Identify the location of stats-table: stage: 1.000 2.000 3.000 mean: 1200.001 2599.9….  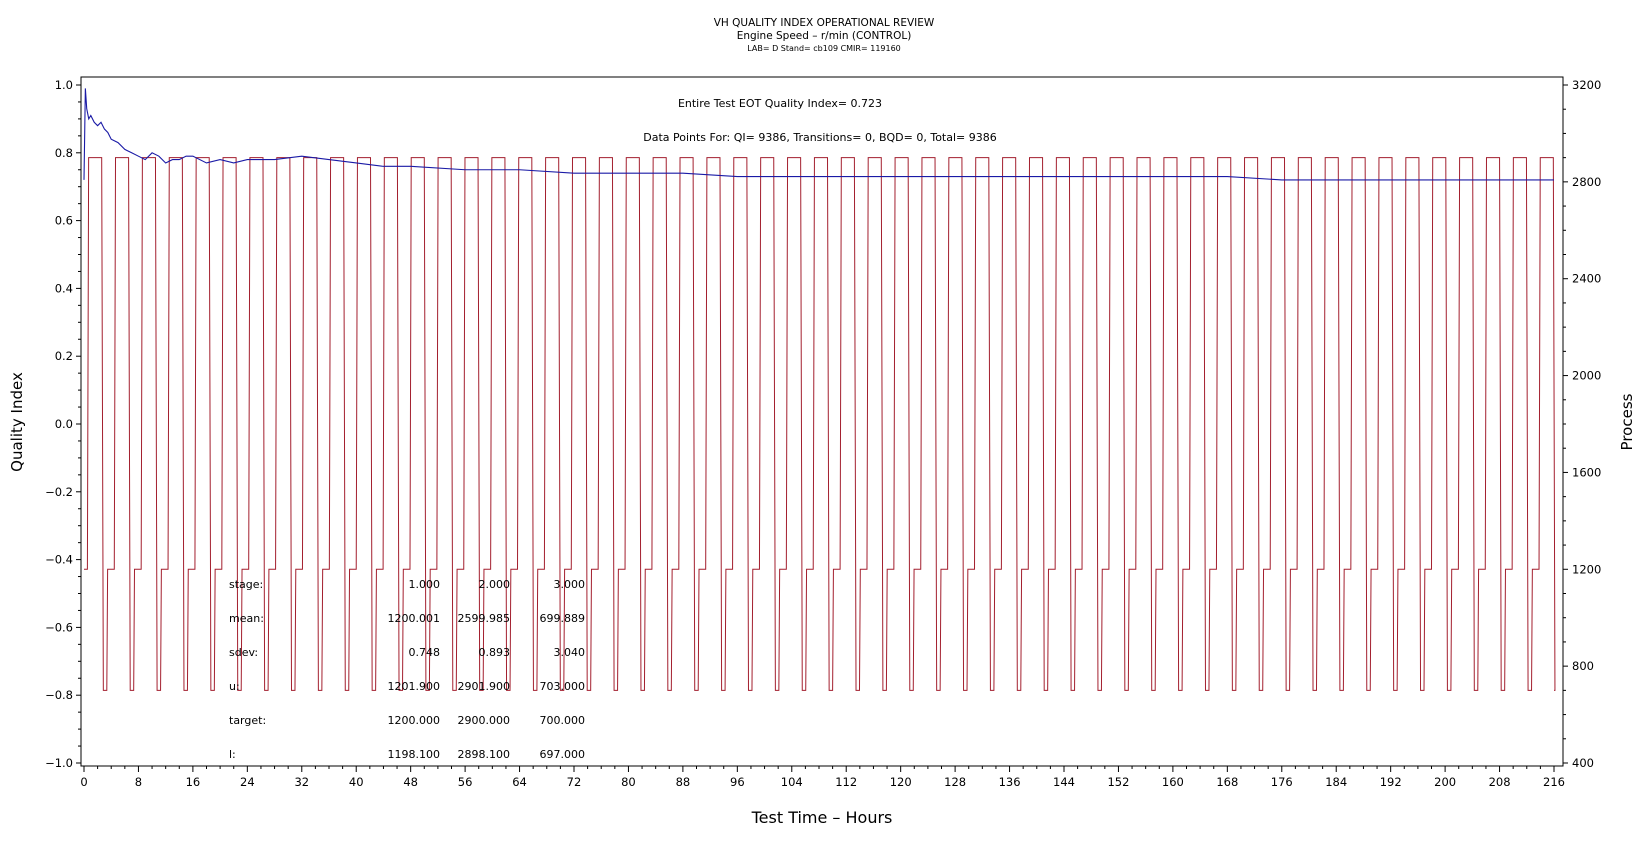
(407, 669).